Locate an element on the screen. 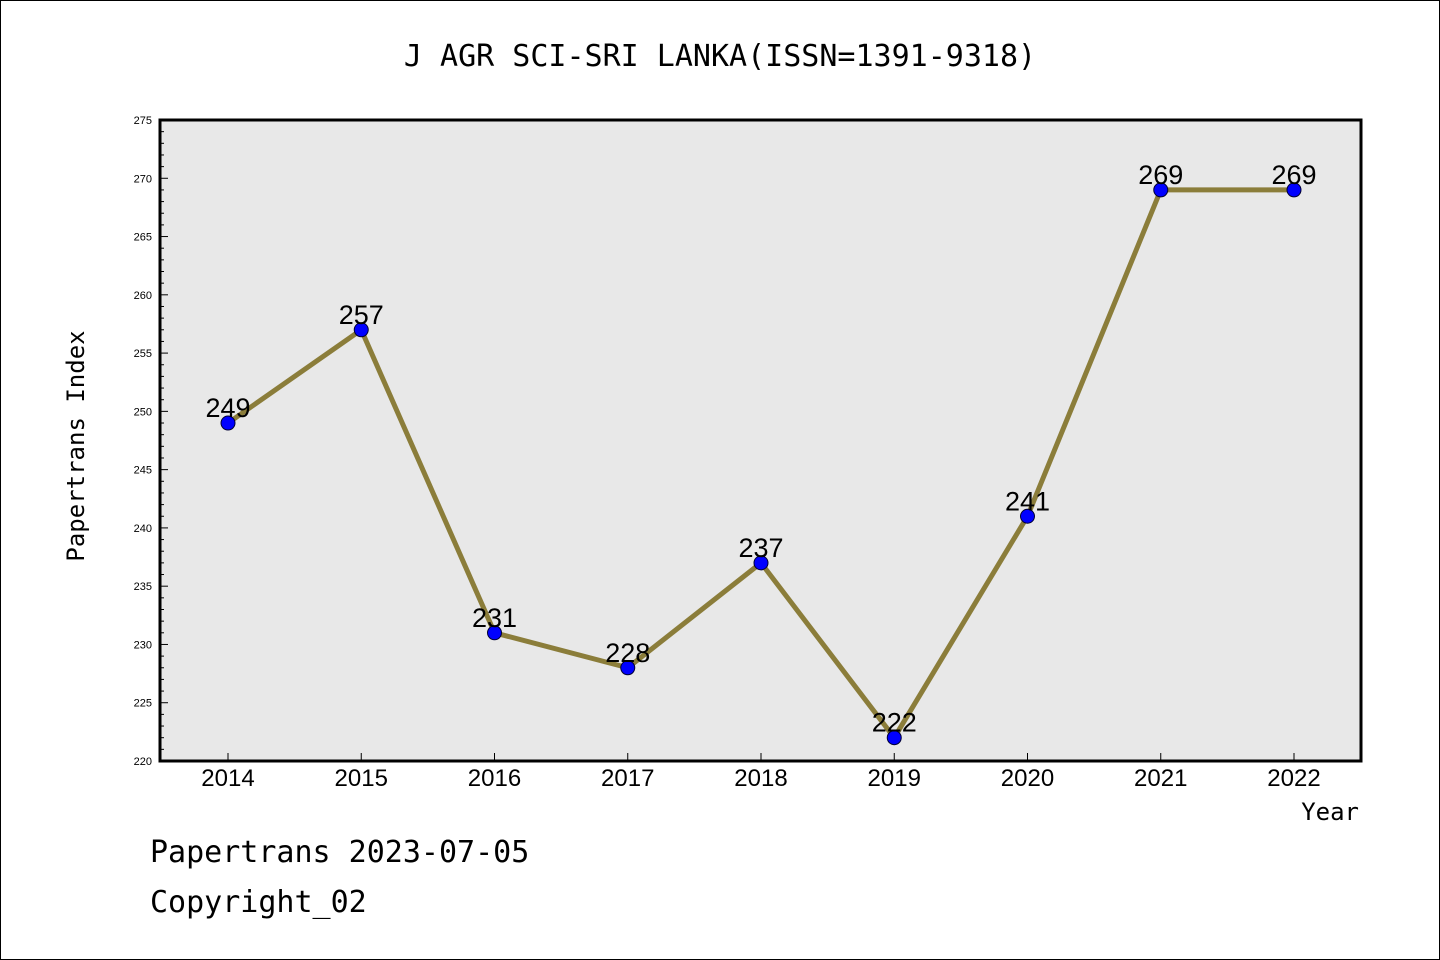  y-tick-label: 245 is located at coordinates (143, 471).